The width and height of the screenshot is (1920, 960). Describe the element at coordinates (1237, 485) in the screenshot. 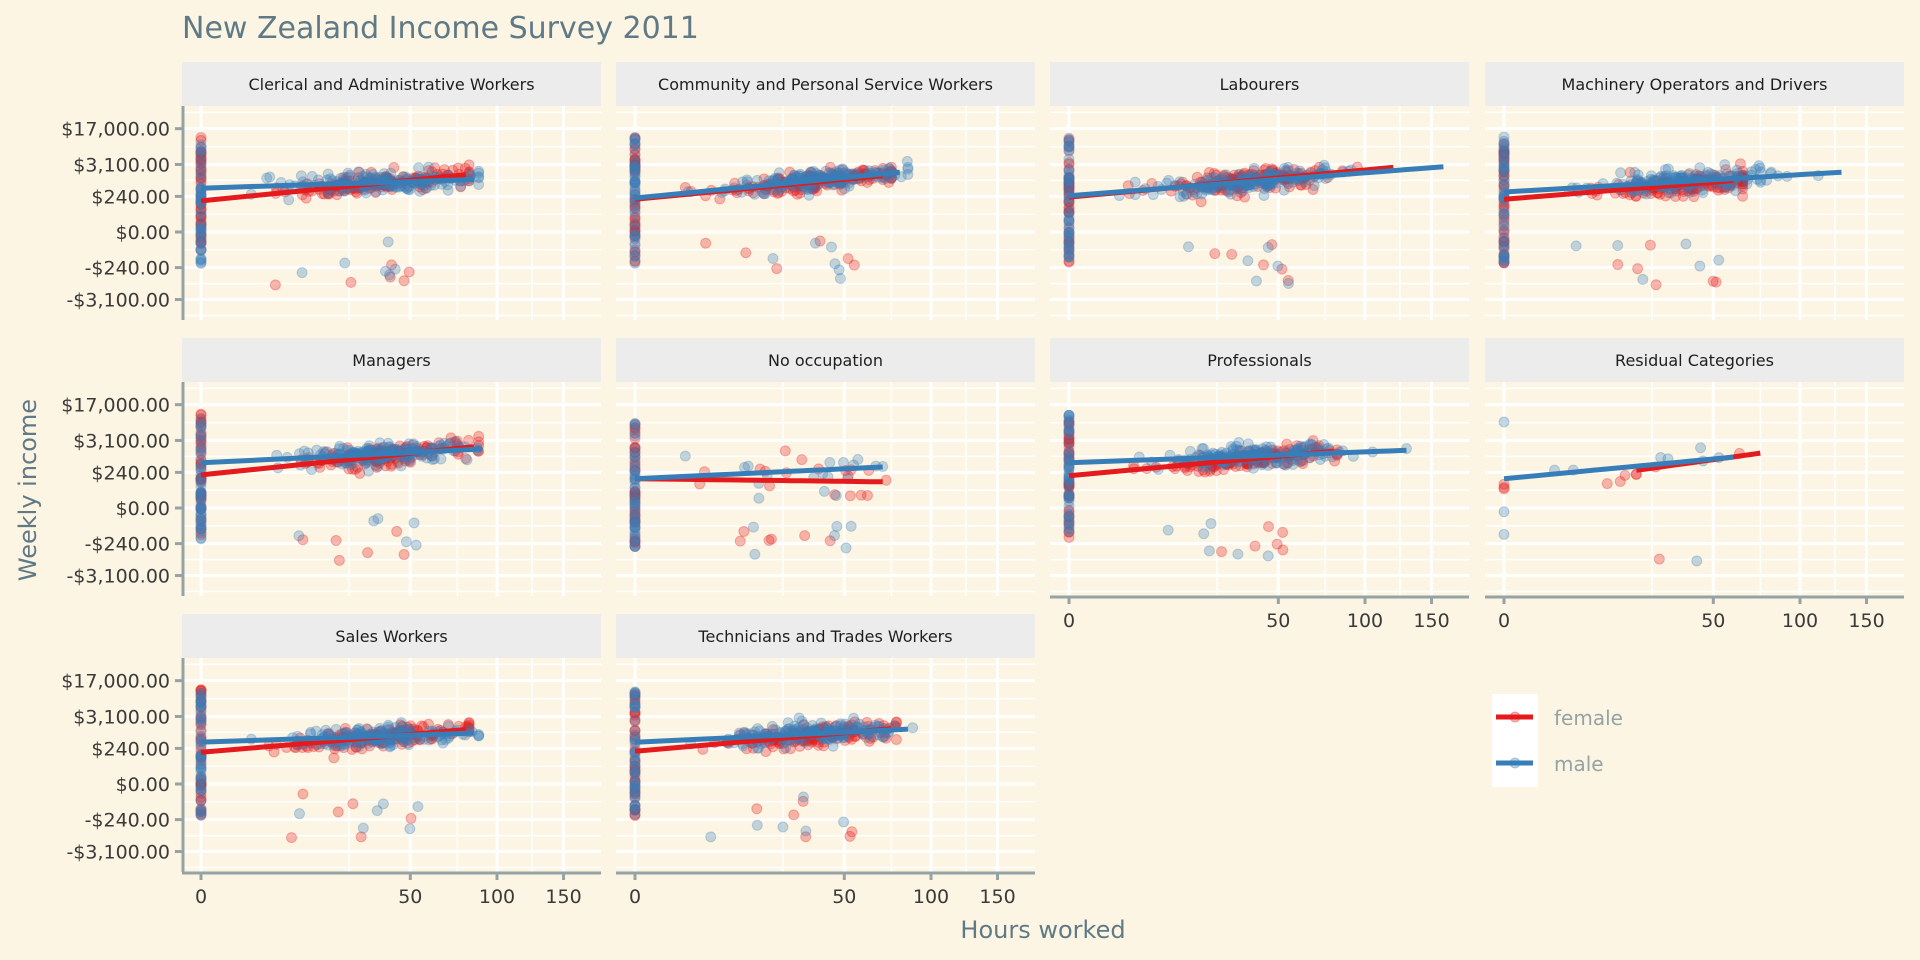

I see `data-points` at that location.